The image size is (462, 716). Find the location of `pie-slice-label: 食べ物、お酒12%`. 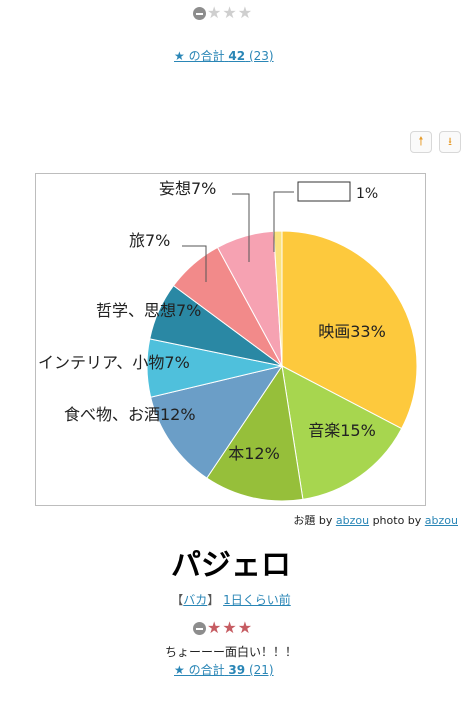

pie-slice-label: 食べ物、お酒12% is located at coordinates (130, 414).